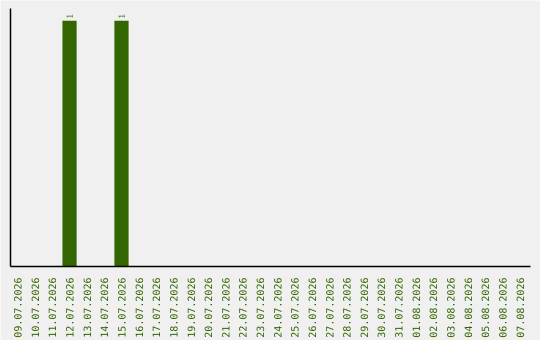  I want to click on x-tick-label: 20.07.2026, so click(210, 307).